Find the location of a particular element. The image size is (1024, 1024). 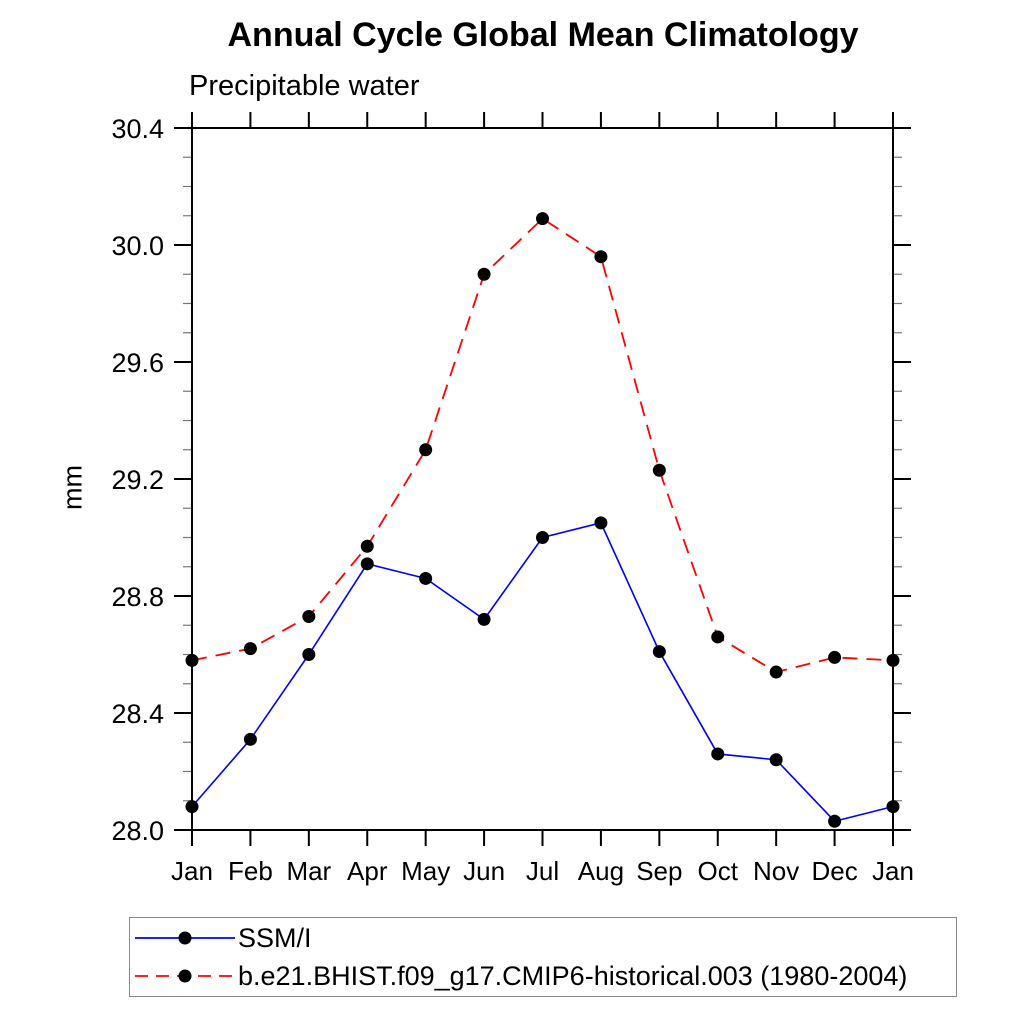

x-tick-label: Oct is located at coordinates (718, 871).